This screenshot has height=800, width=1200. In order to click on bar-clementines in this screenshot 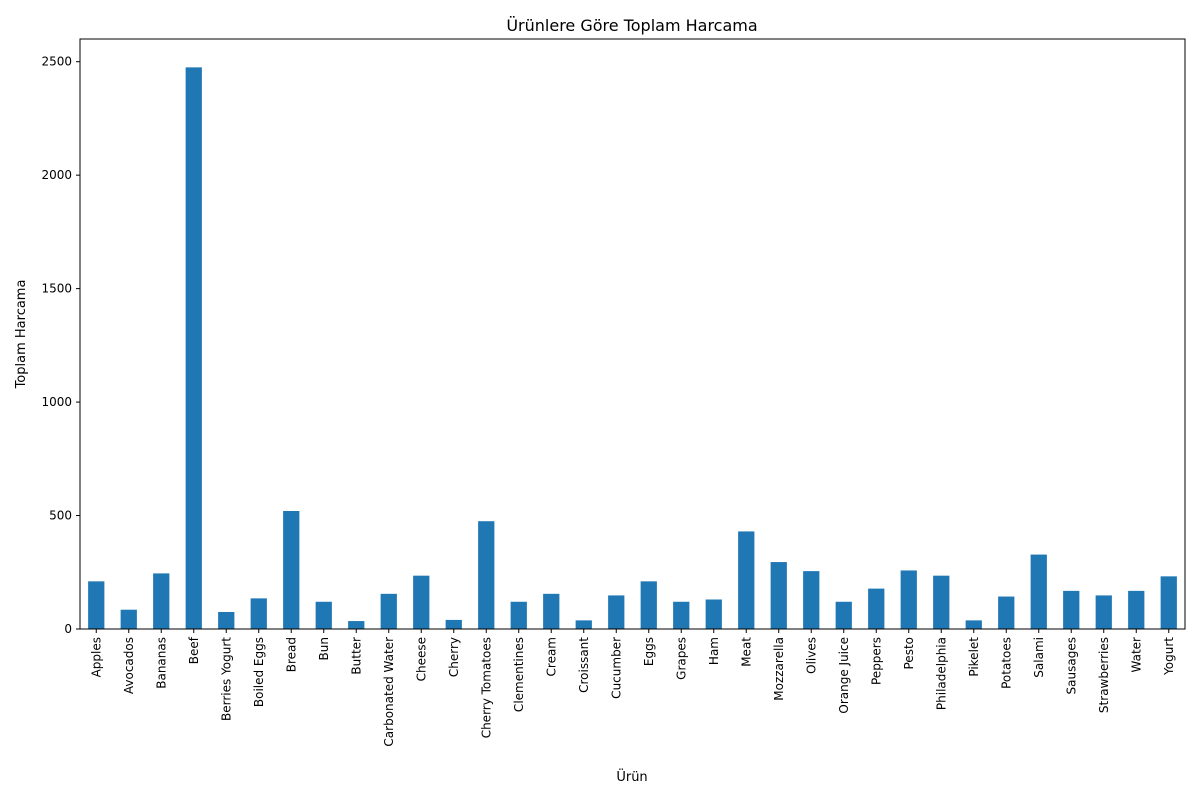, I will do `click(518, 615)`.